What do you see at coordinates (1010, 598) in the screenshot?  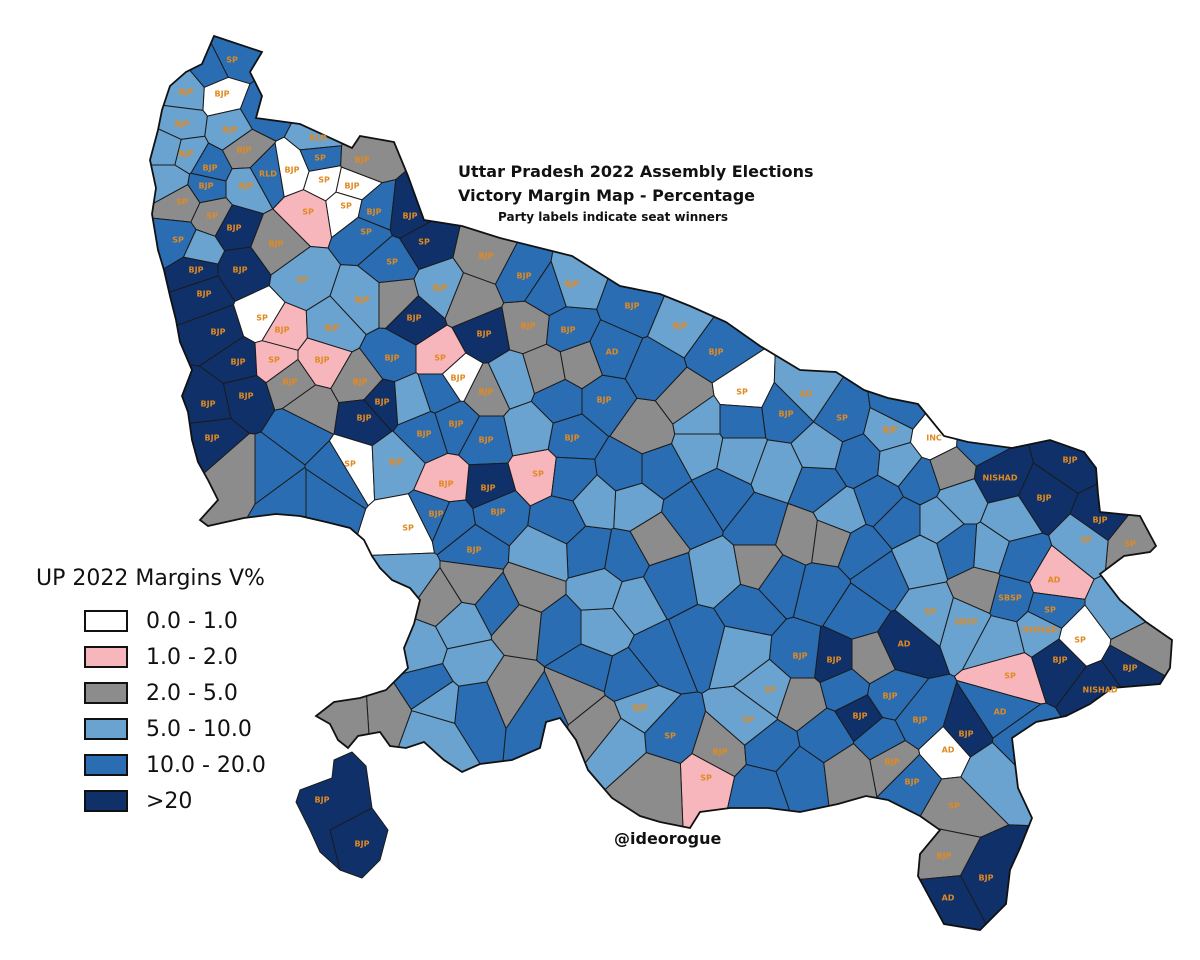 I see `party-label: SBSP` at bounding box center [1010, 598].